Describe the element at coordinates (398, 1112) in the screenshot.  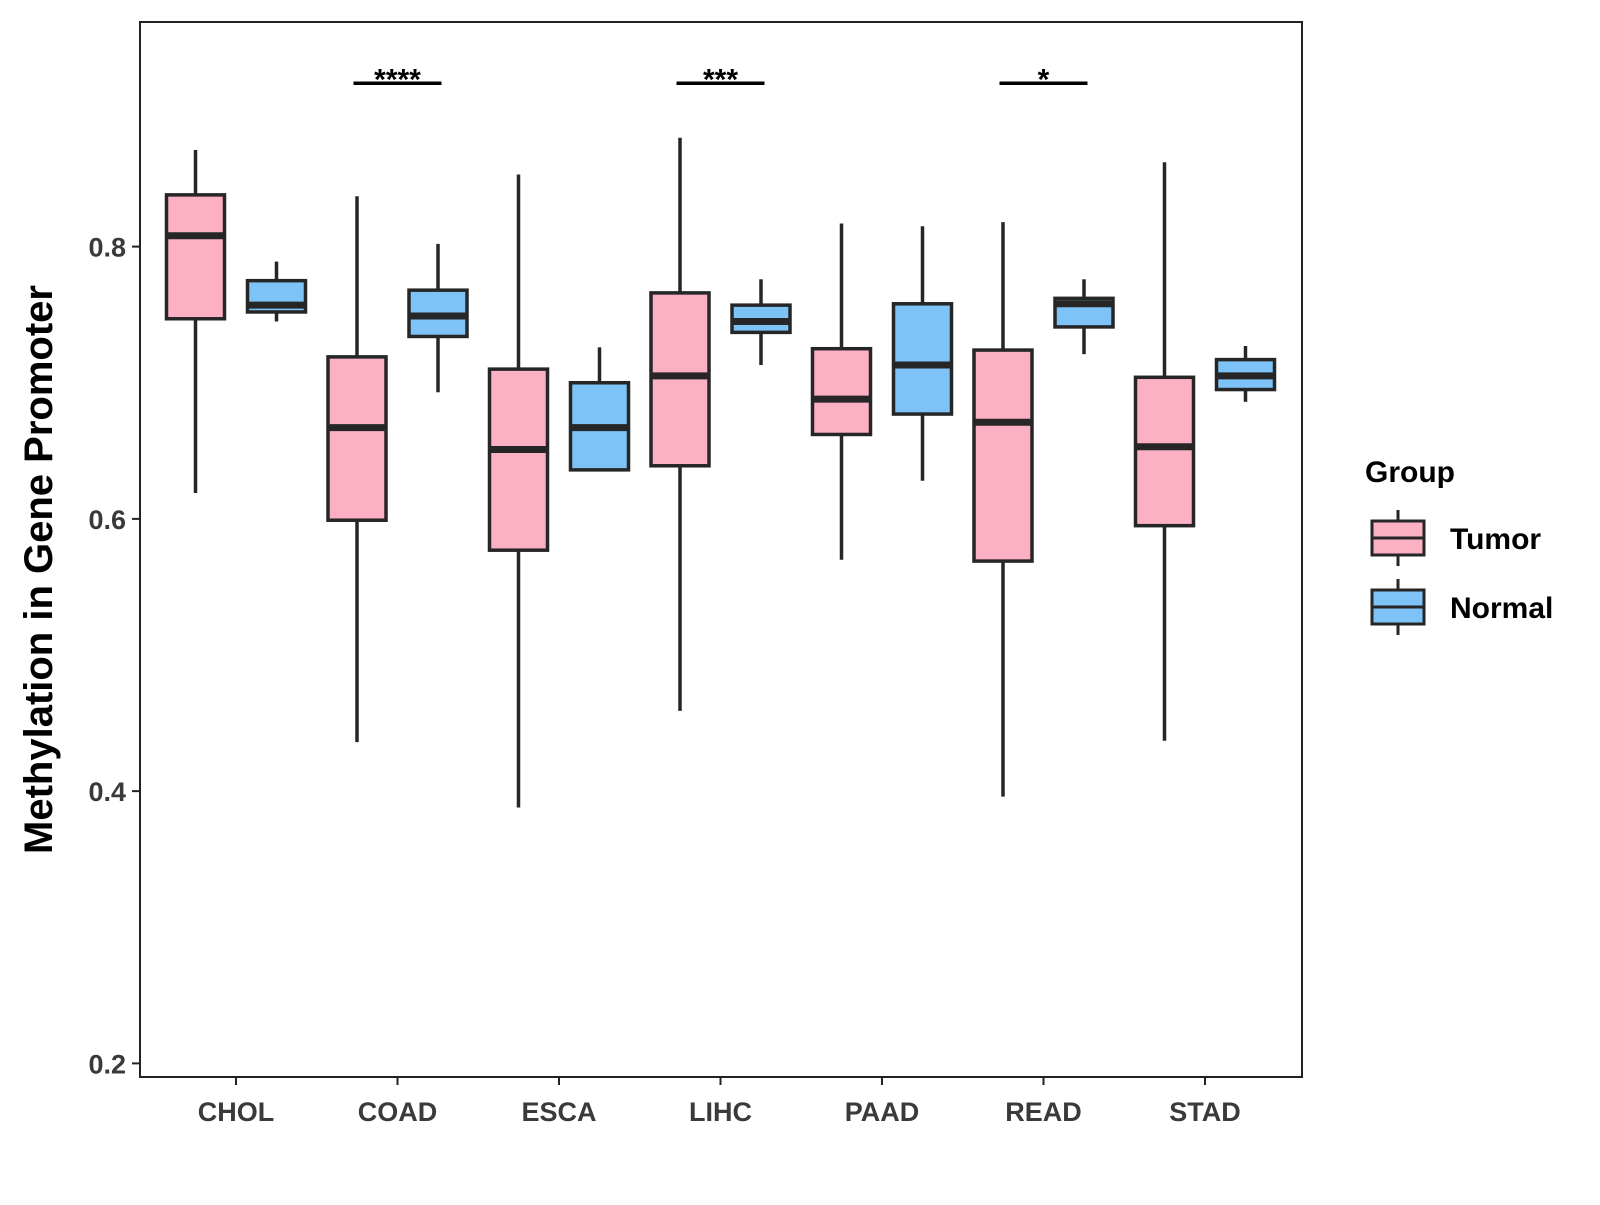
I see `x-tick-label-coad: COAD` at that location.